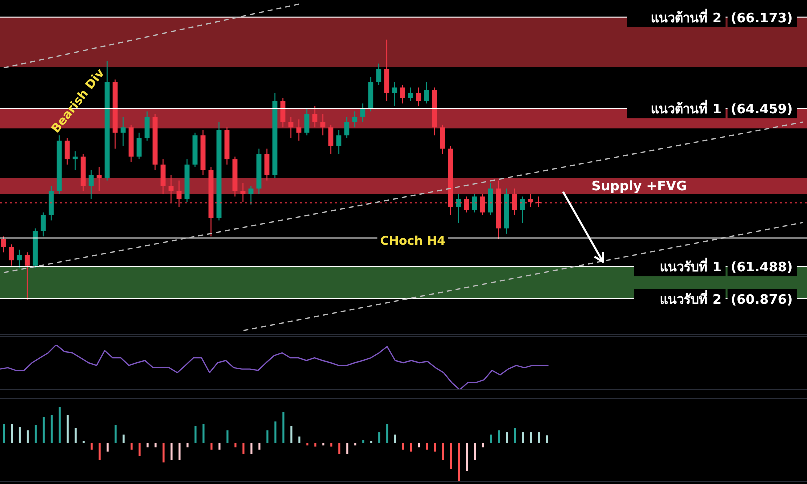 The width and height of the screenshot is (807, 484). Describe the element at coordinates (686, 17) in the screenshot. I see `ref-line-label: แนวต้านที่ 2` at that location.